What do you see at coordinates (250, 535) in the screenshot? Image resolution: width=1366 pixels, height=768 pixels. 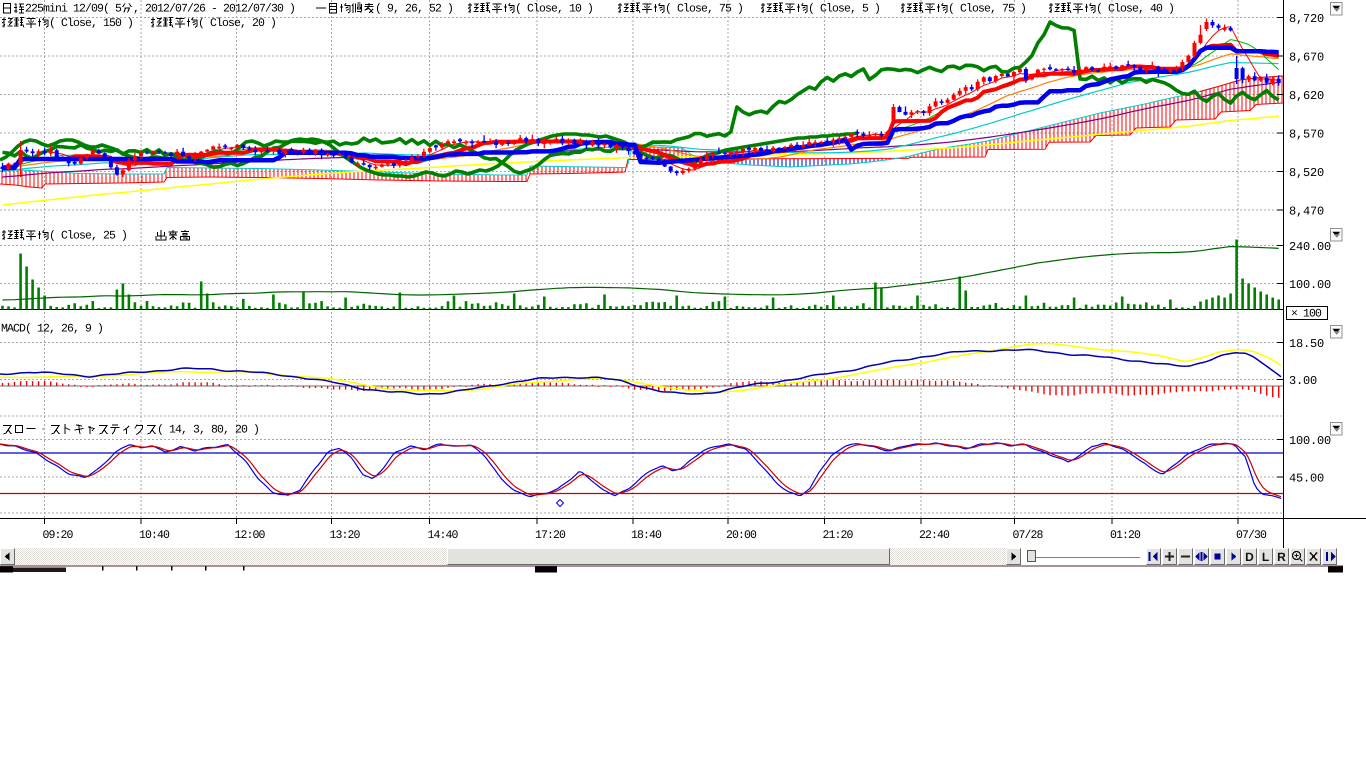 I see `svg-text: 12:00` at bounding box center [250, 535].